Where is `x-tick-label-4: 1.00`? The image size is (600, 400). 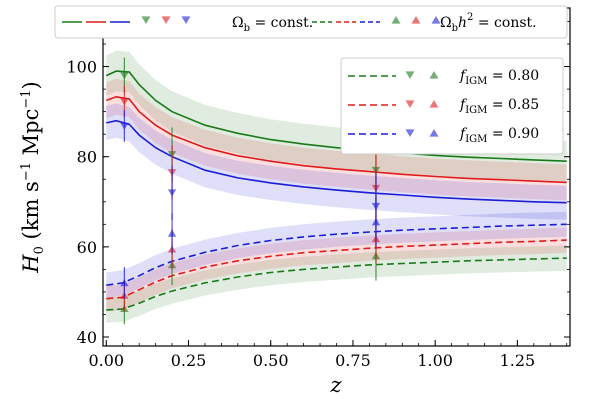
x-tick-label-4: 1.00 is located at coordinates (435, 360).